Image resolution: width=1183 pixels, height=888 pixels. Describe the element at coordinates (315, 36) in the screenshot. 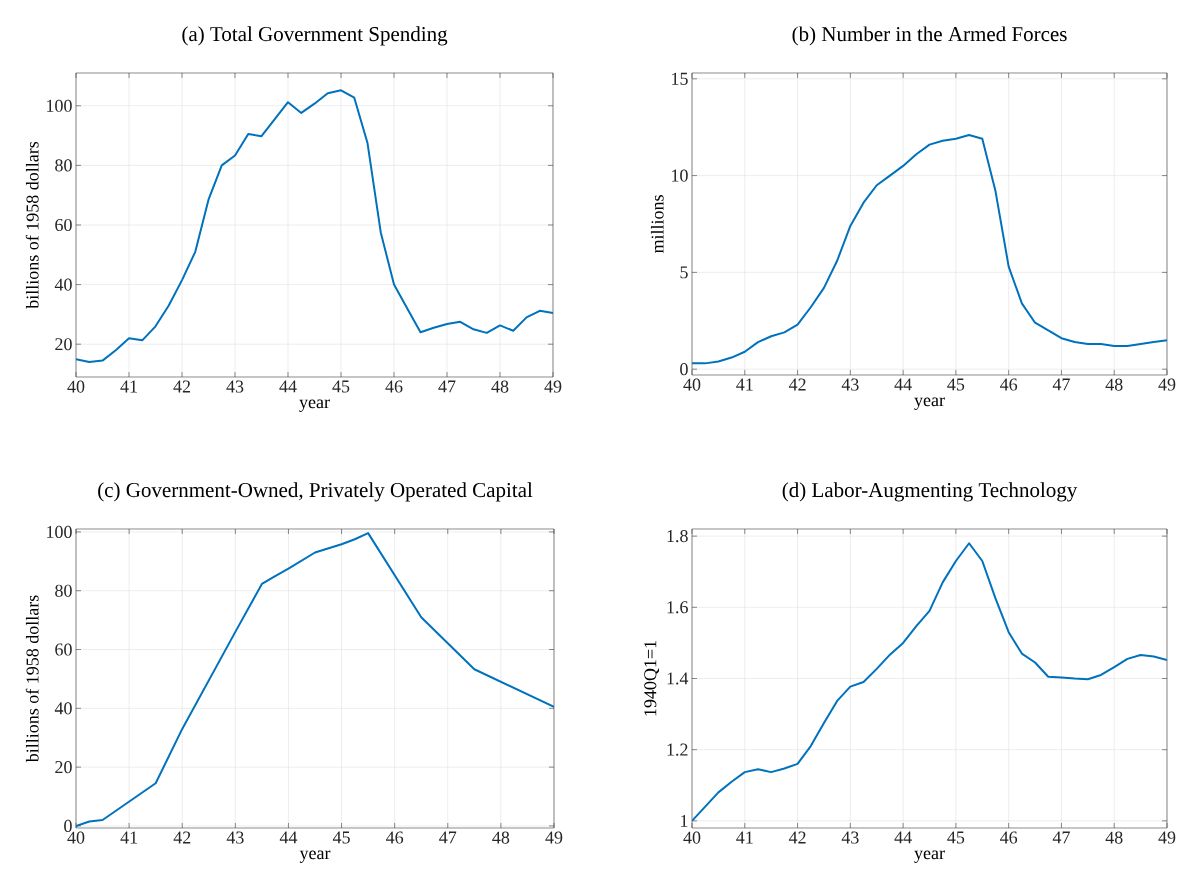

I see `chart-title: (a) Total Government Spending` at that location.